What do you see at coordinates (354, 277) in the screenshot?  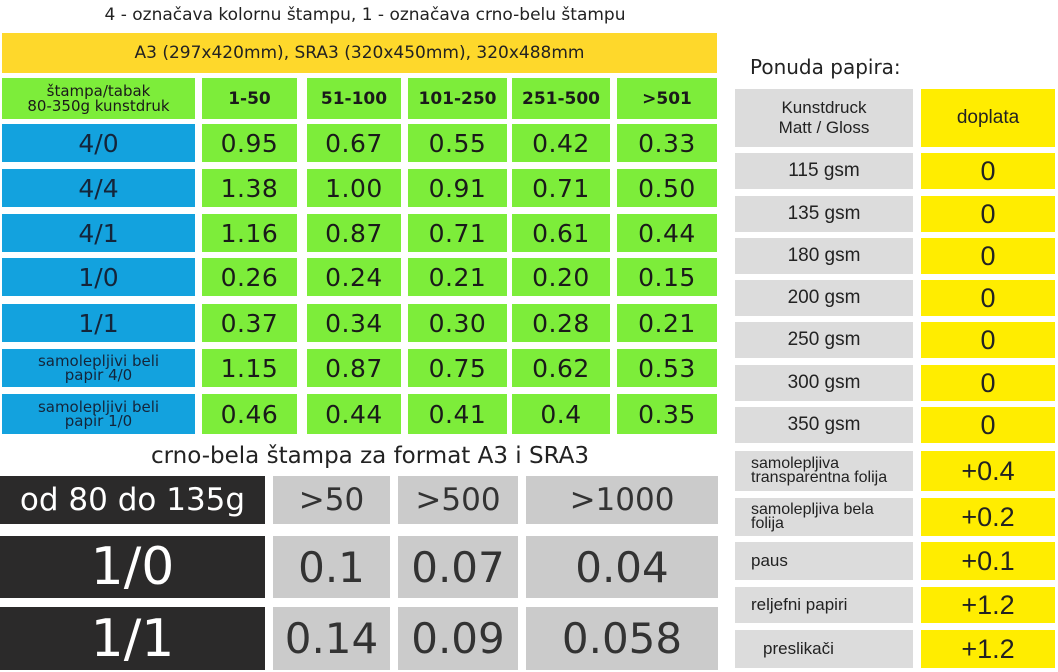 I see `price-cell: 0.24` at bounding box center [354, 277].